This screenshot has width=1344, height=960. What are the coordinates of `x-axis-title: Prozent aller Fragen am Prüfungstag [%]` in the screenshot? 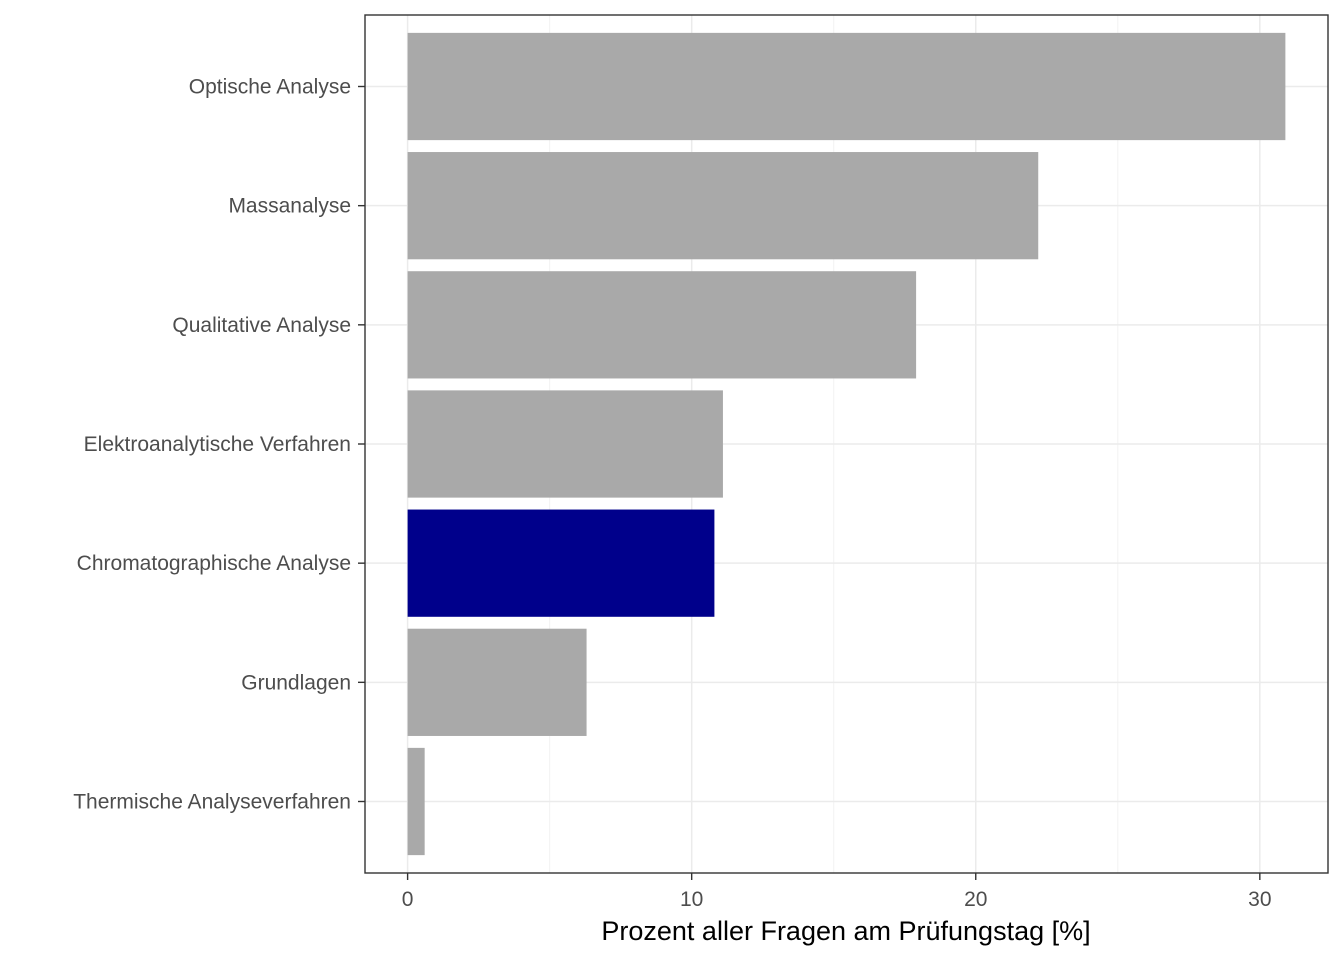 It's located at (845, 931).